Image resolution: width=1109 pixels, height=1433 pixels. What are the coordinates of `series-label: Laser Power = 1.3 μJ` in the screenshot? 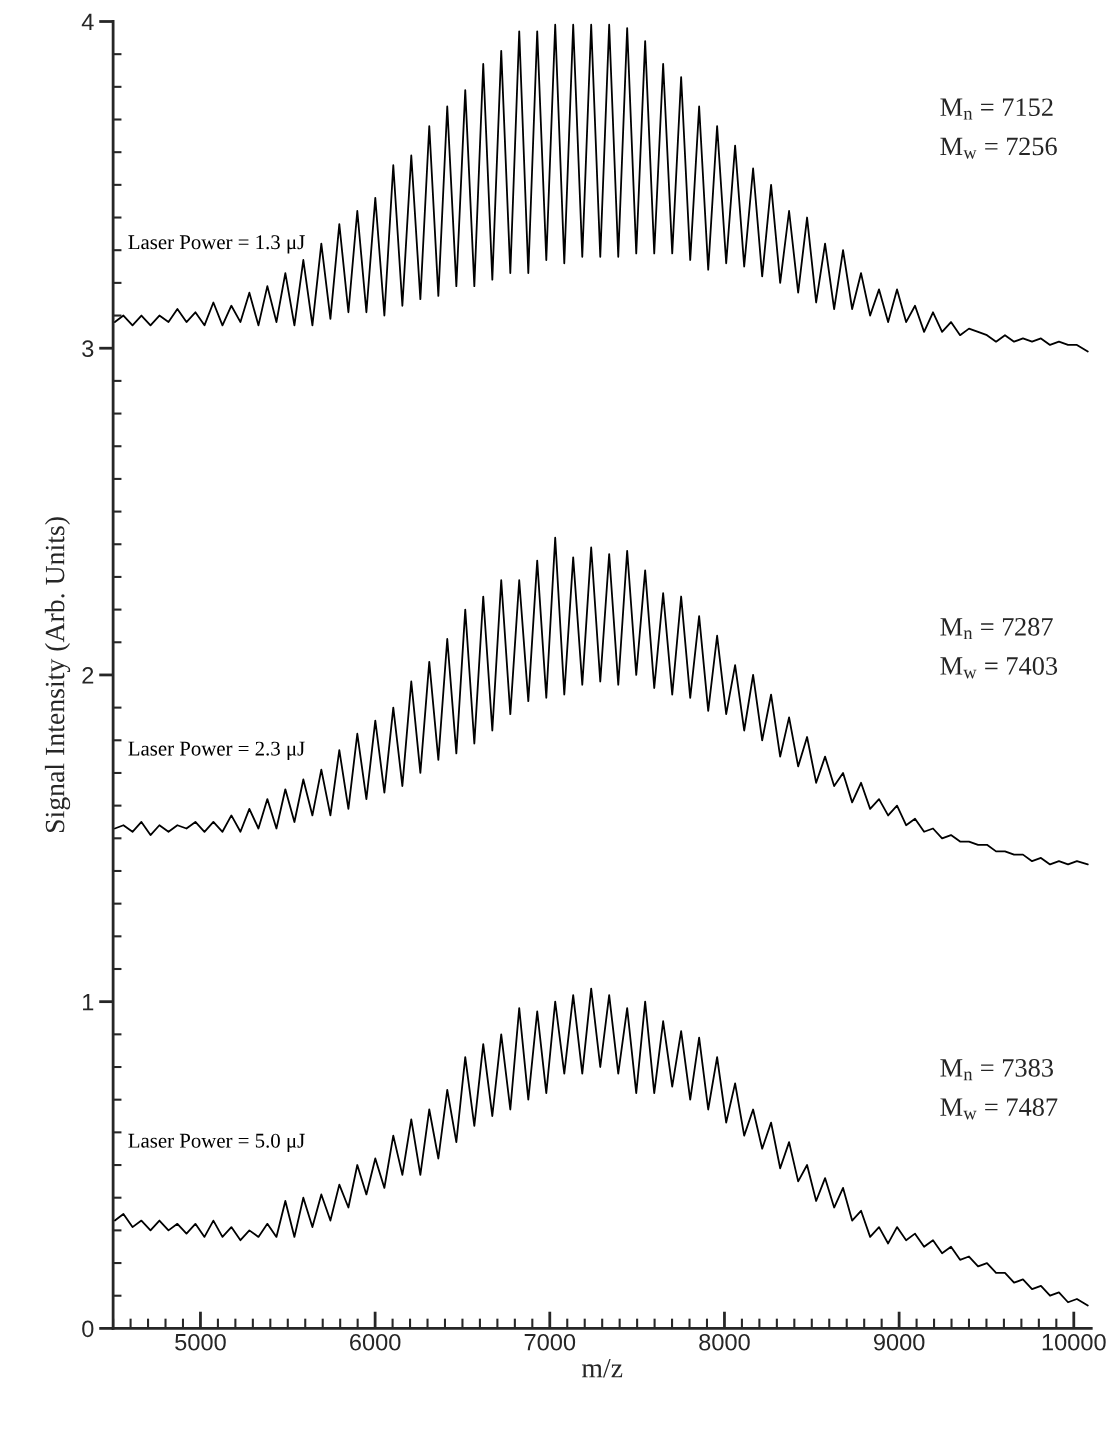 It's located at (216, 244).